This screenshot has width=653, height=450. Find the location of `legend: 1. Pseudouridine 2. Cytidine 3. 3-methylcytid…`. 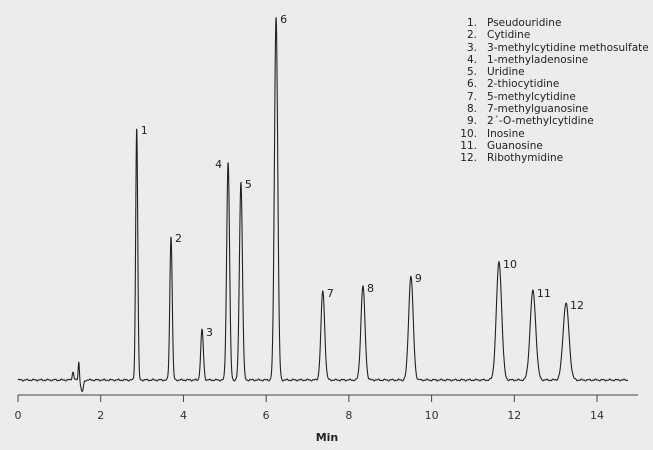

legend: 1. Pseudouridine 2. Cytidine 3. 3-methylcytid… is located at coordinates (552, 91).